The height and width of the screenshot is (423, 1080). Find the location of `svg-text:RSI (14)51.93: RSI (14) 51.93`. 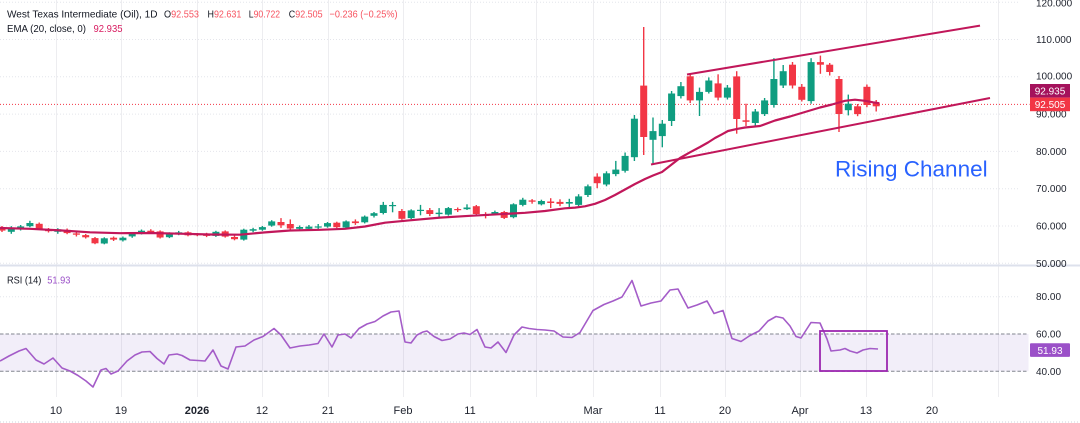

svg-text:RSI (14)51.93: RSI (14) 51.93 is located at coordinates (39, 281).